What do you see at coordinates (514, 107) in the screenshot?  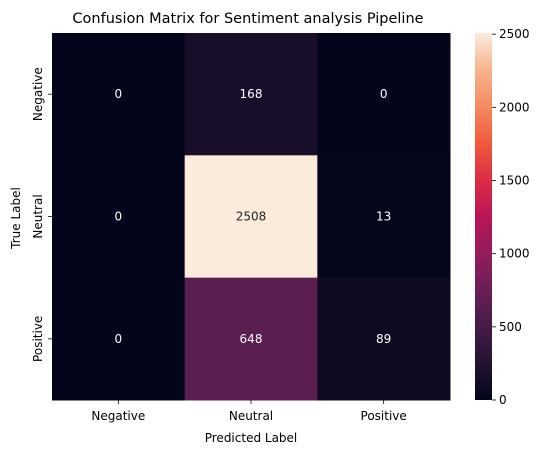 I see `colorbar-tick-label: 2000` at bounding box center [514, 107].